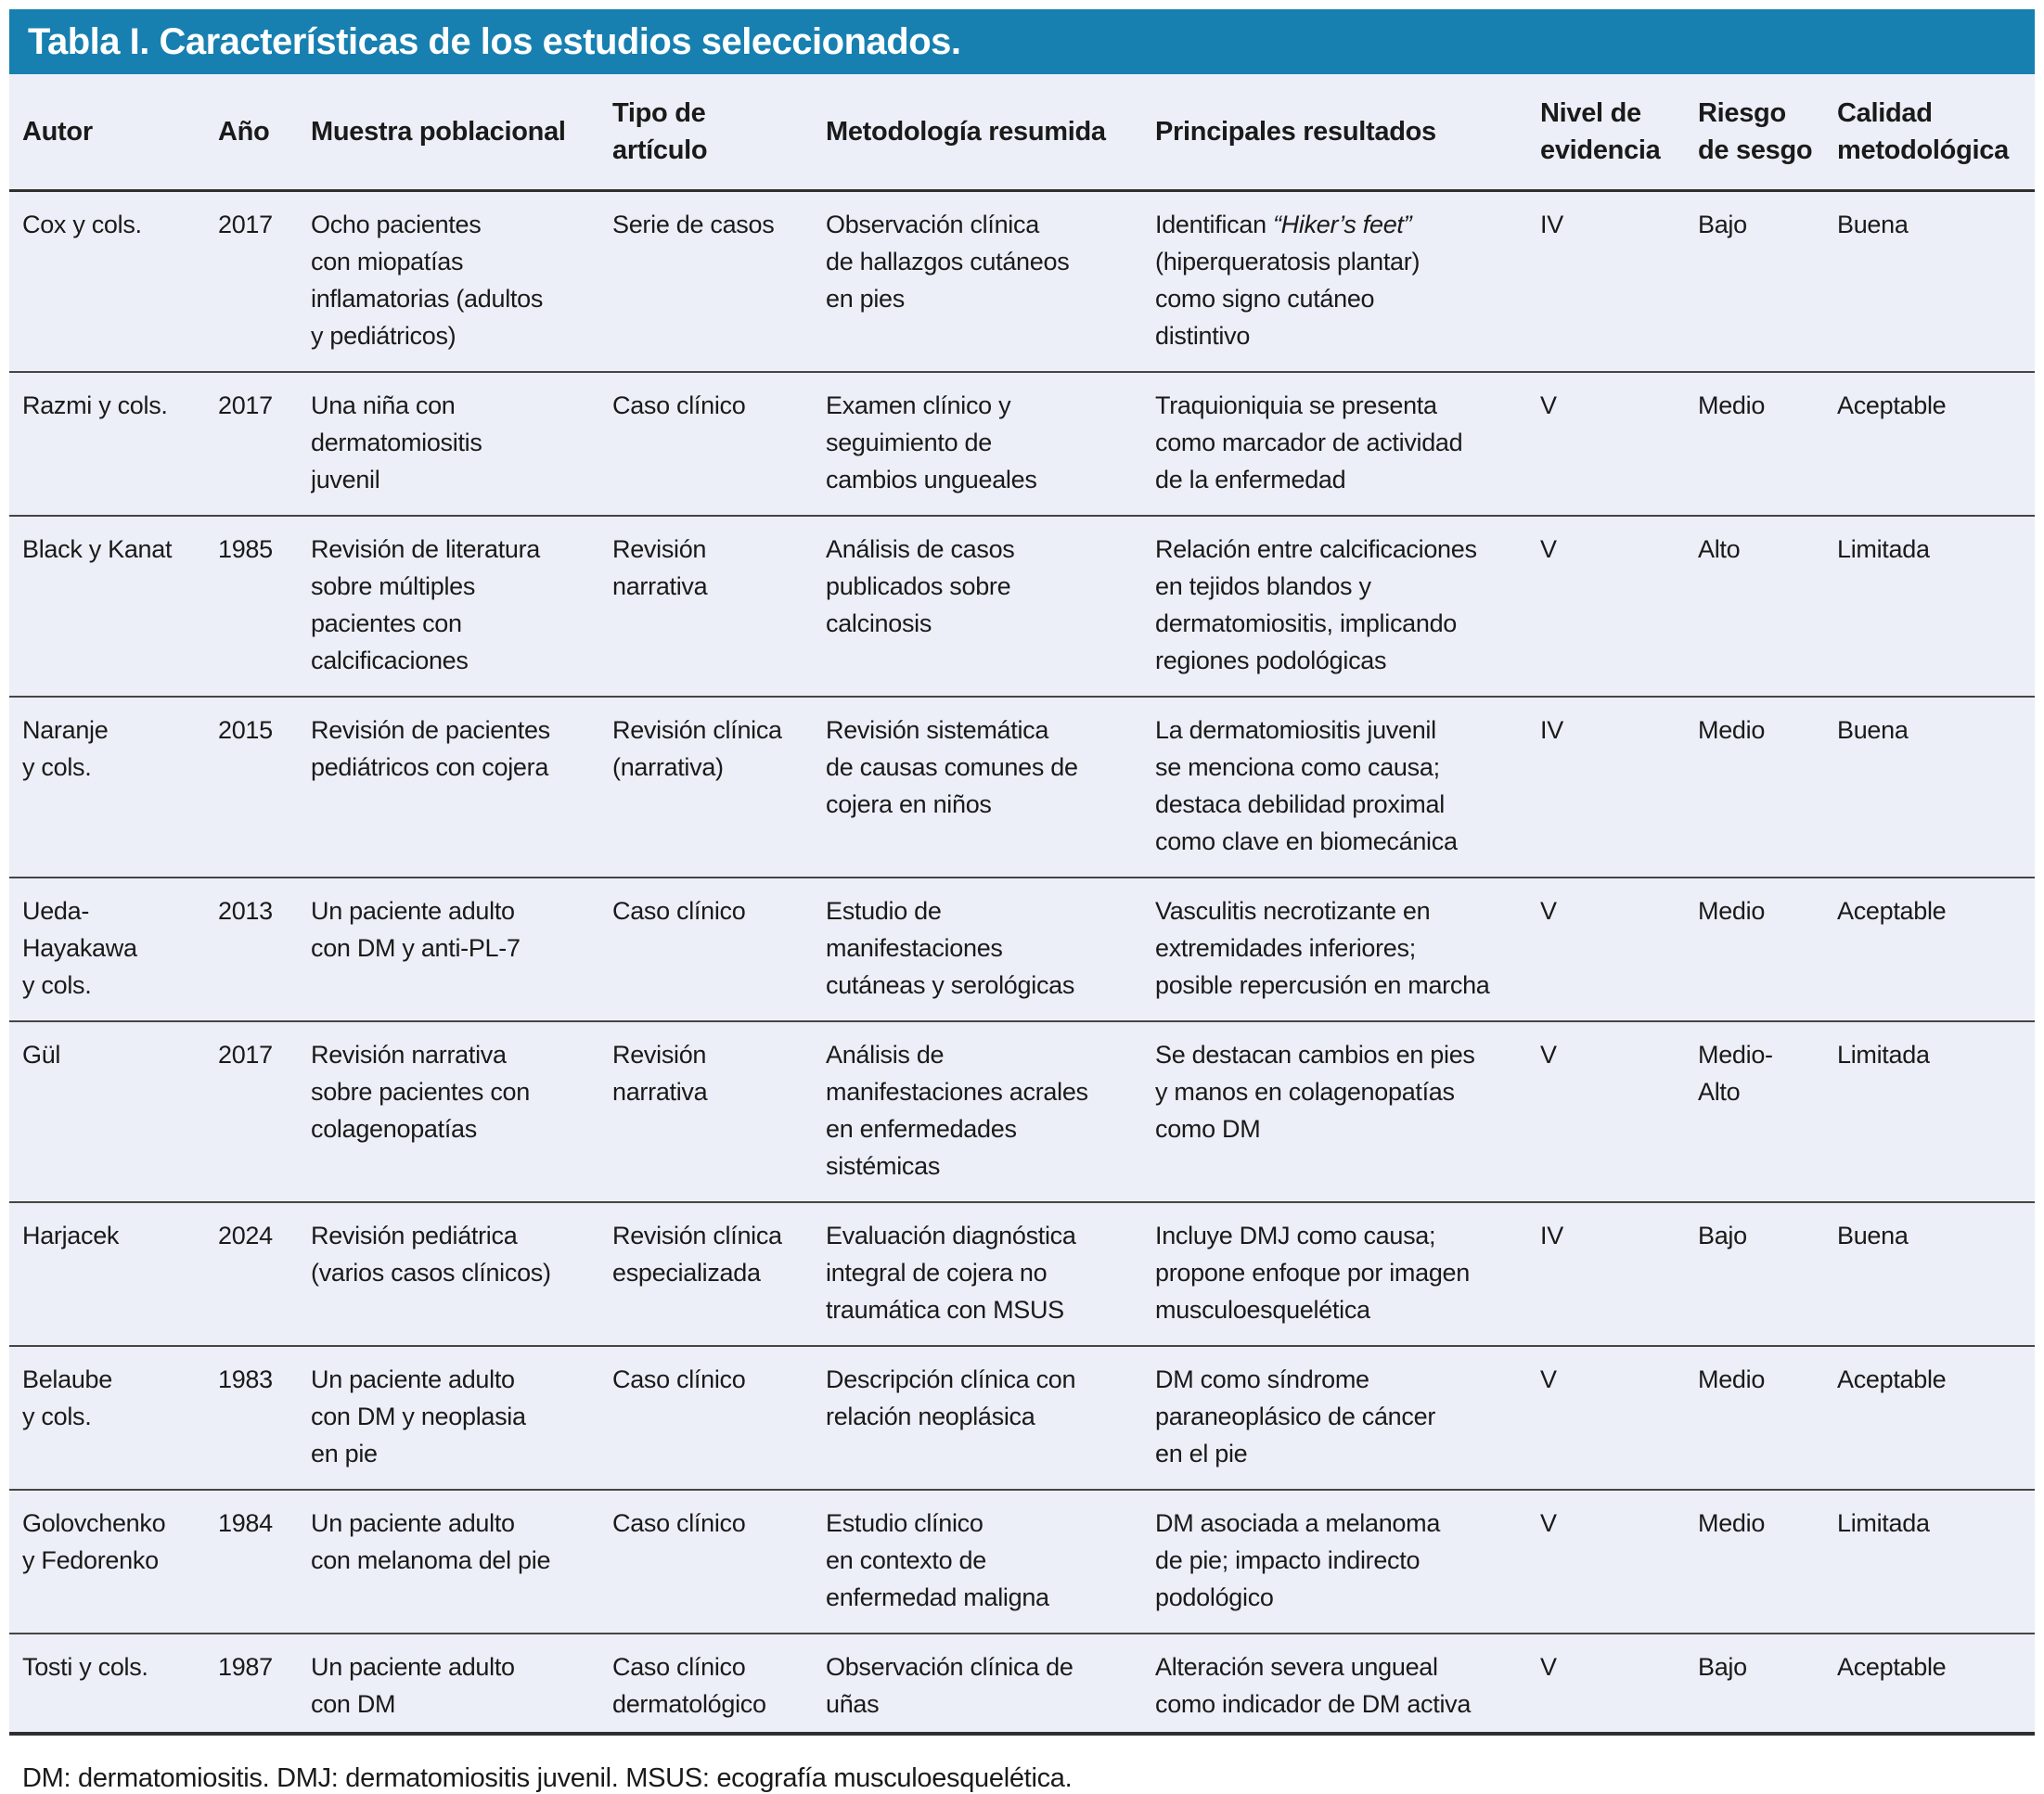 This screenshot has height=1794, width=2044. I want to click on cell-autor: Black y Kanat, so click(113, 607).